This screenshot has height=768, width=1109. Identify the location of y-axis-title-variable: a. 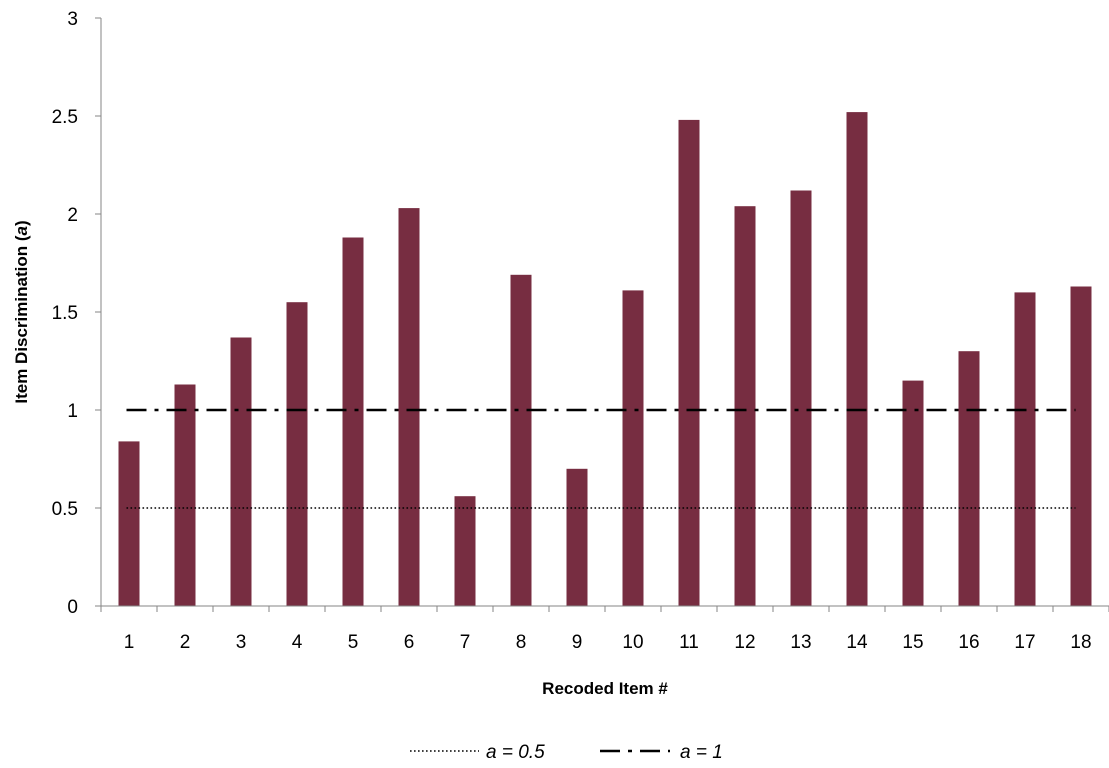
(21, 230).